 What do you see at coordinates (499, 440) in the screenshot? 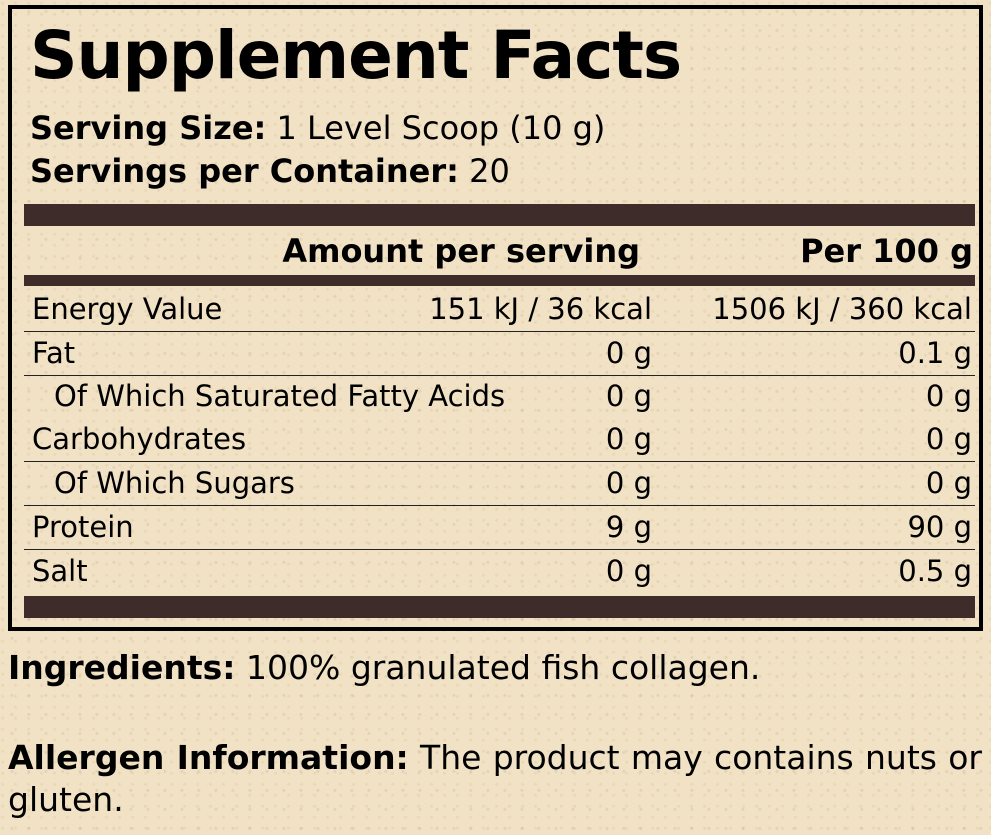
I see `table-row: Carbohydrates 0 g 0 g` at bounding box center [499, 440].